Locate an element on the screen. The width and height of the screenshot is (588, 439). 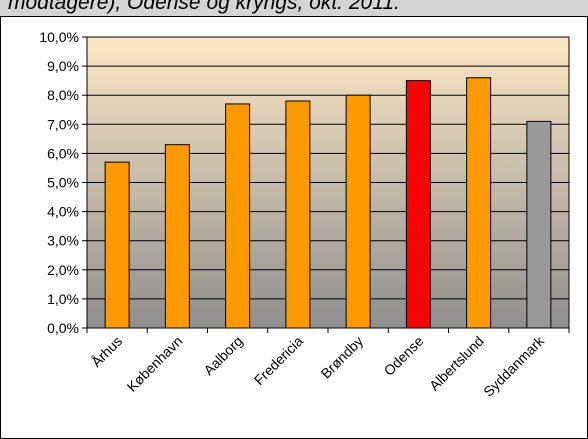
x-category-label: Brøndby is located at coordinates (342, 357).